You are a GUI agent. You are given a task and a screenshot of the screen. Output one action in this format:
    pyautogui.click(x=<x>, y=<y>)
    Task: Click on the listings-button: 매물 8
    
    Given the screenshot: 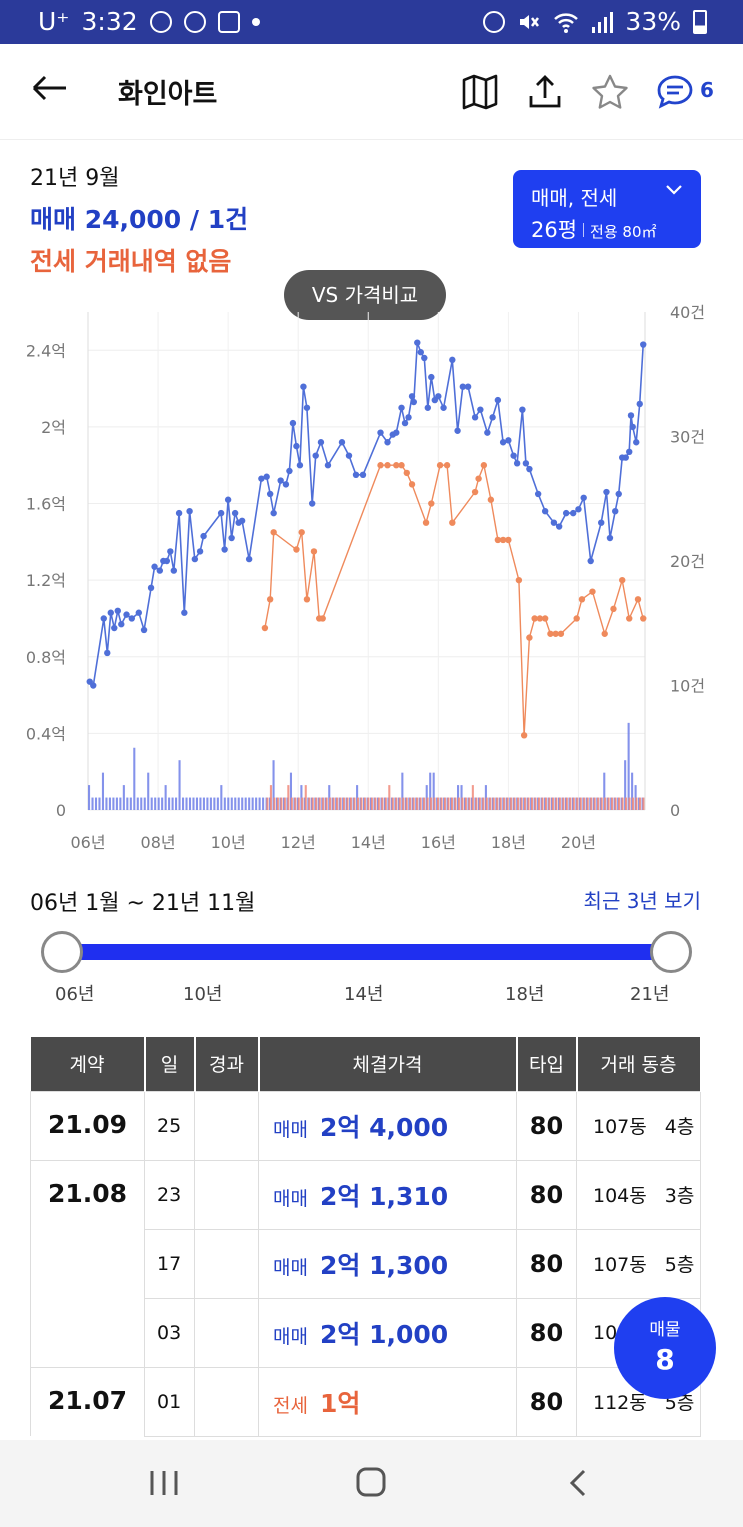 What is the action you would take?
    pyautogui.click(x=665, y=1348)
    